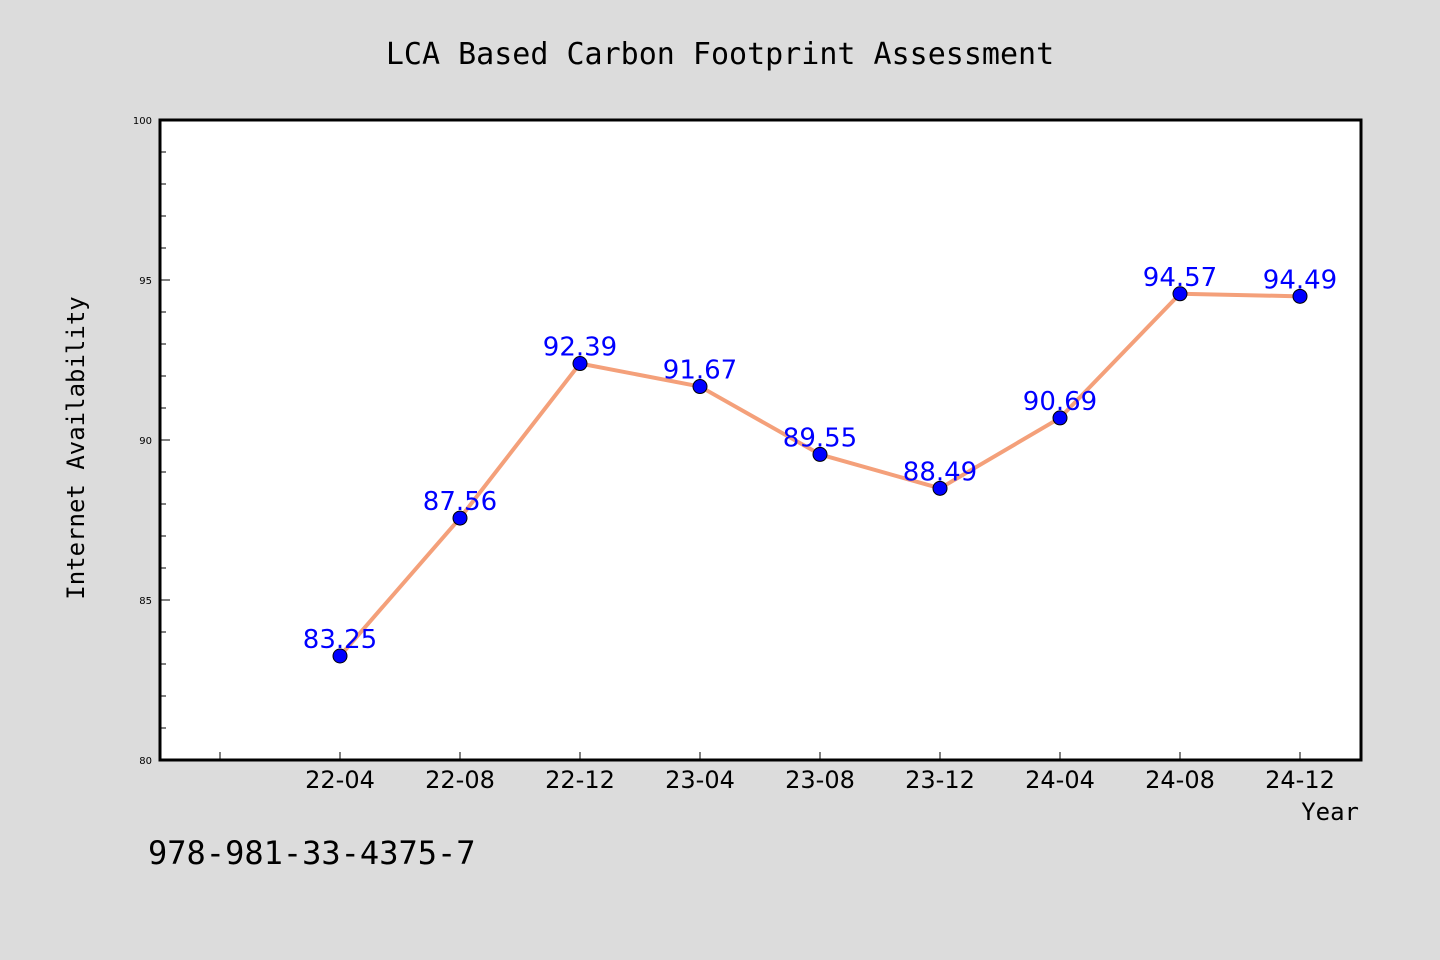 This screenshot has width=1440, height=960. I want to click on y-axis: 80 85 90 95 100, so click(151, 441).